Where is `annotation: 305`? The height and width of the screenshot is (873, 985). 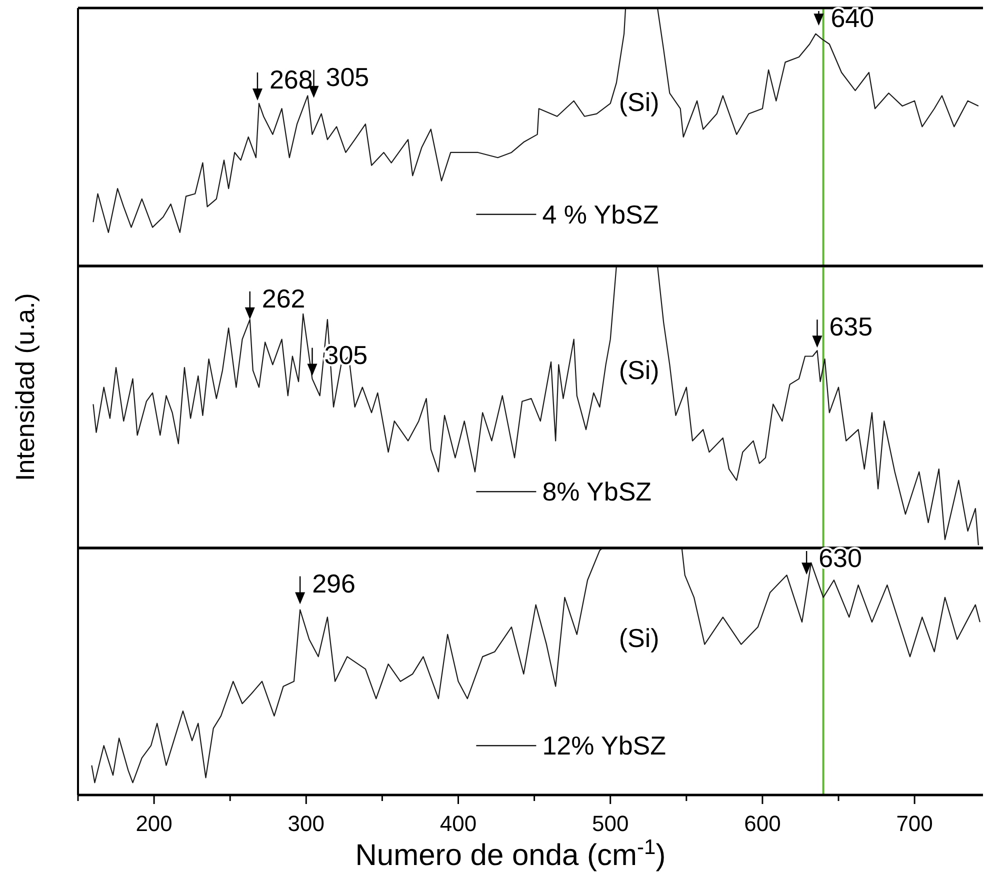 annotation: 305 is located at coordinates (348, 77).